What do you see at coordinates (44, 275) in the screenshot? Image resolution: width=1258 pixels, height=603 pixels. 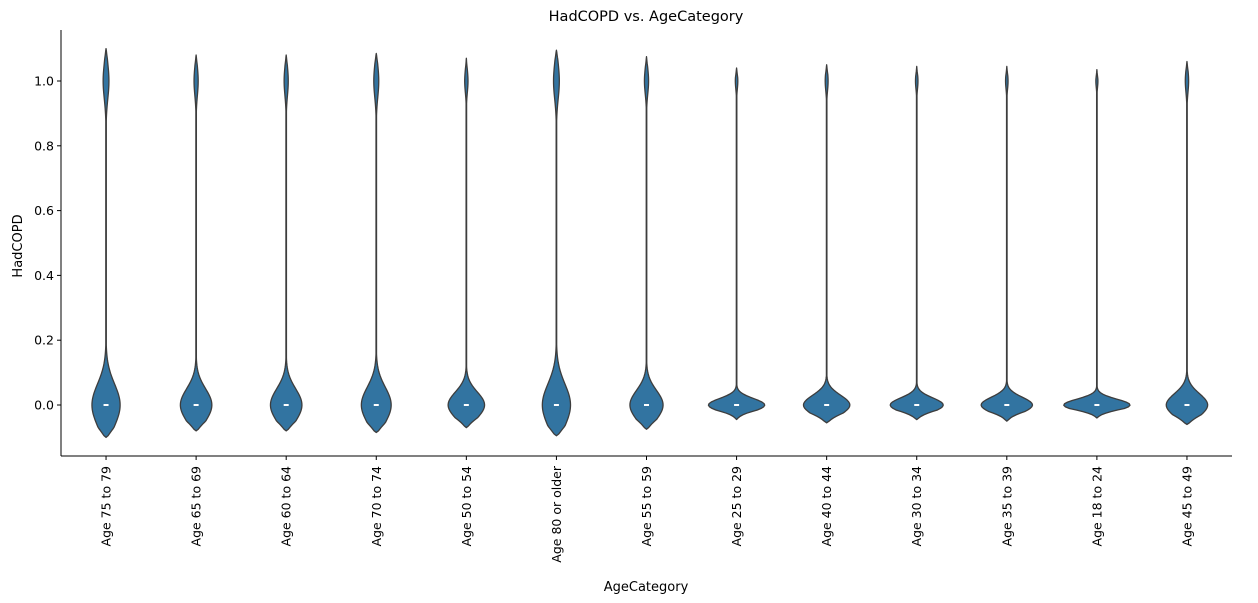 I see `y-tick-label: 0.4` at bounding box center [44, 275].